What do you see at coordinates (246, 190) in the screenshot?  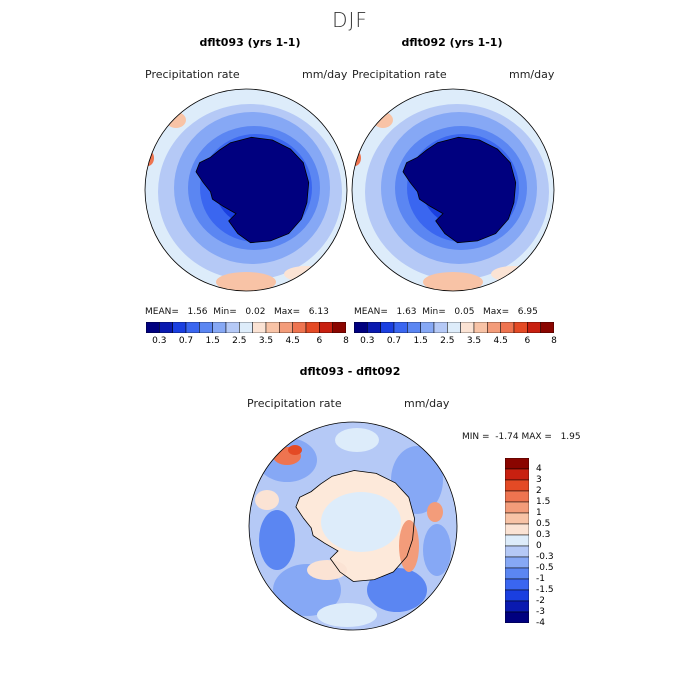 I see `panel1-polar-map` at bounding box center [246, 190].